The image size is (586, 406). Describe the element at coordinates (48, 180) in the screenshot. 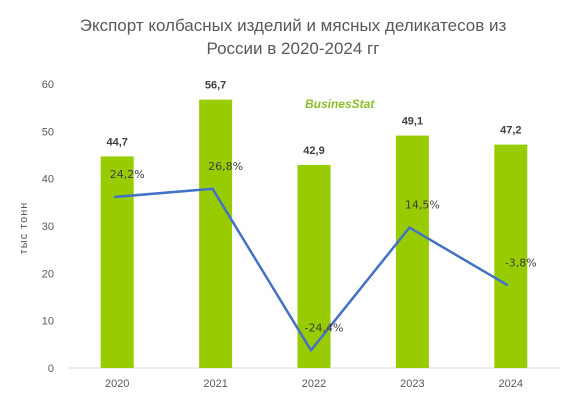

I see `y-tick-label: 40` at that location.